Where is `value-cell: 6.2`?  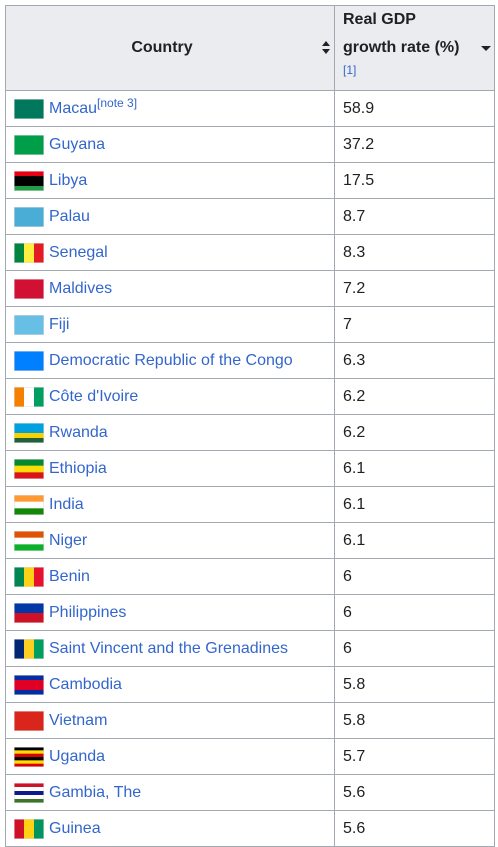
value-cell: 6.2 is located at coordinates (414, 432).